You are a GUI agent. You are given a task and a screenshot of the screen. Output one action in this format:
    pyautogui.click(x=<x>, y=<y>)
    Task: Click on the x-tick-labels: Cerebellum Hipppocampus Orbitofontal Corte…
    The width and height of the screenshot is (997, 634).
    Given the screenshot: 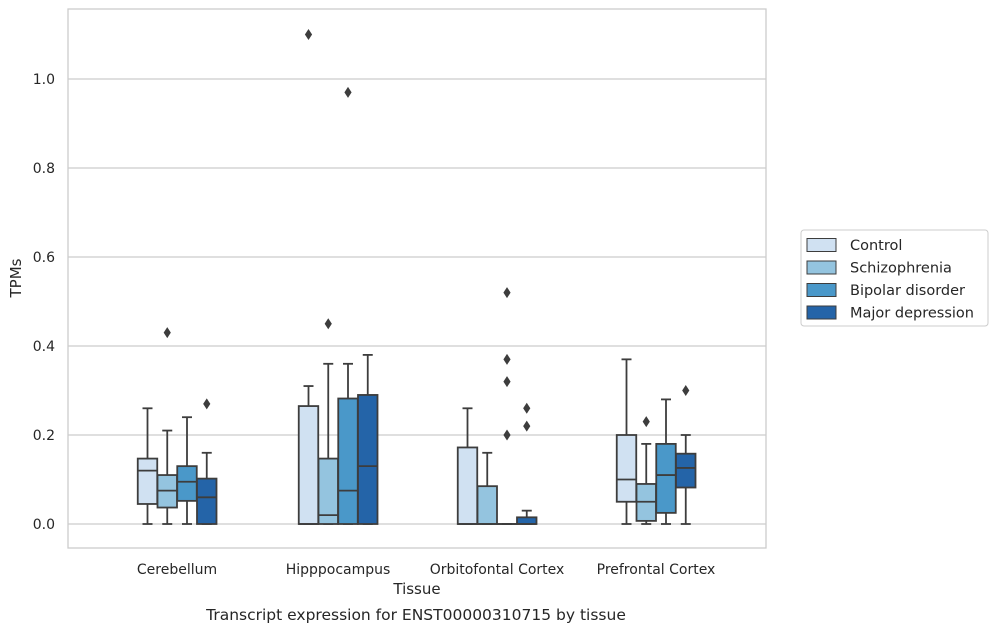 What is the action you would take?
    pyautogui.click(x=426, y=570)
    